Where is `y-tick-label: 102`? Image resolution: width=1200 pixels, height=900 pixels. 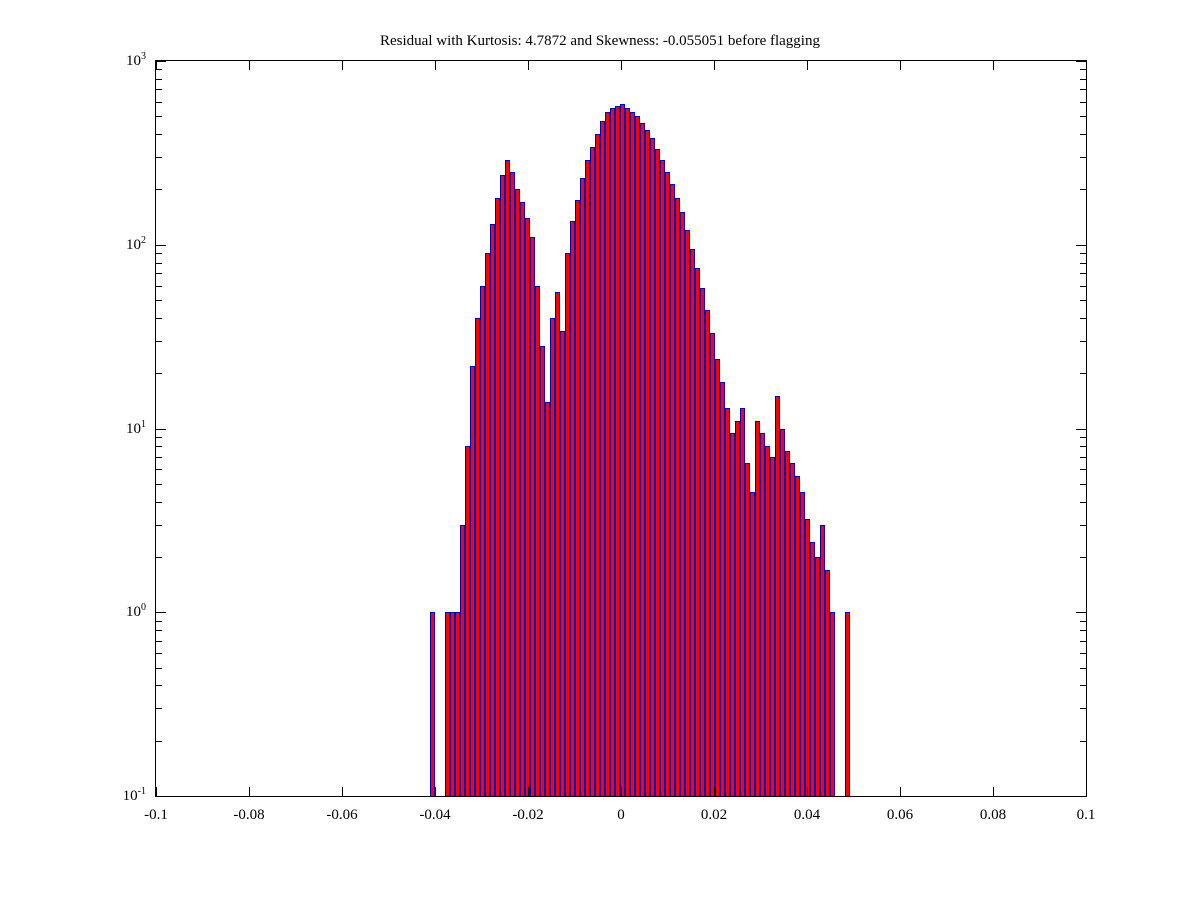
y-tick-label: 102 is located at coordinates (111, 244).